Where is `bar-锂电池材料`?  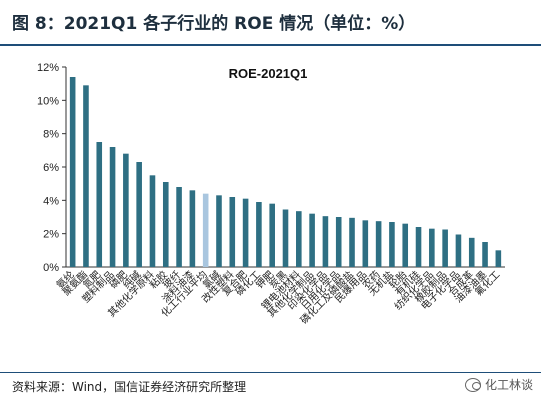
bar-锂电池材料 is located at coordinates (299, 239).